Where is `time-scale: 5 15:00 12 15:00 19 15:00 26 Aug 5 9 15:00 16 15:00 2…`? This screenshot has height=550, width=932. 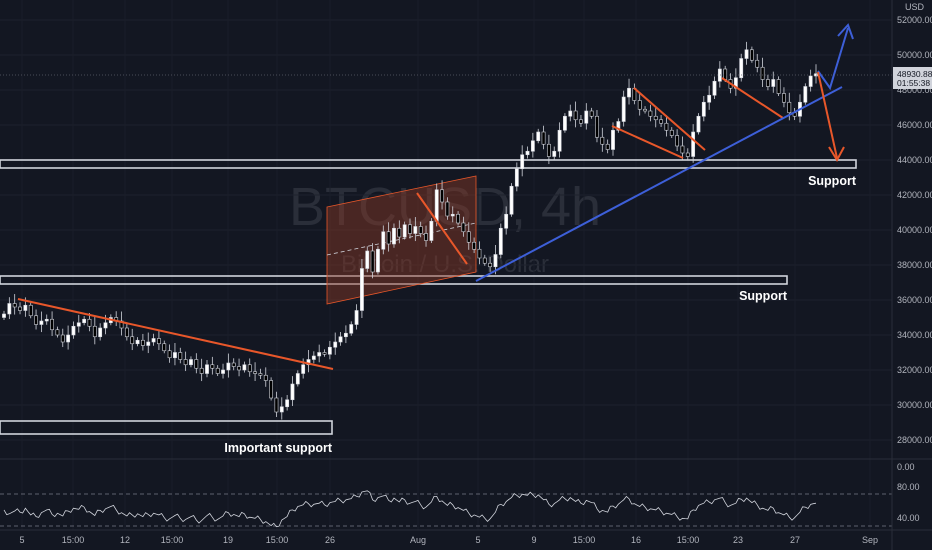 time-scale: 5 15:00 12 15:00 19 15:00 26 Aug 5 9 15:00 16 15:00 2… is located at coordinates (466, 537).